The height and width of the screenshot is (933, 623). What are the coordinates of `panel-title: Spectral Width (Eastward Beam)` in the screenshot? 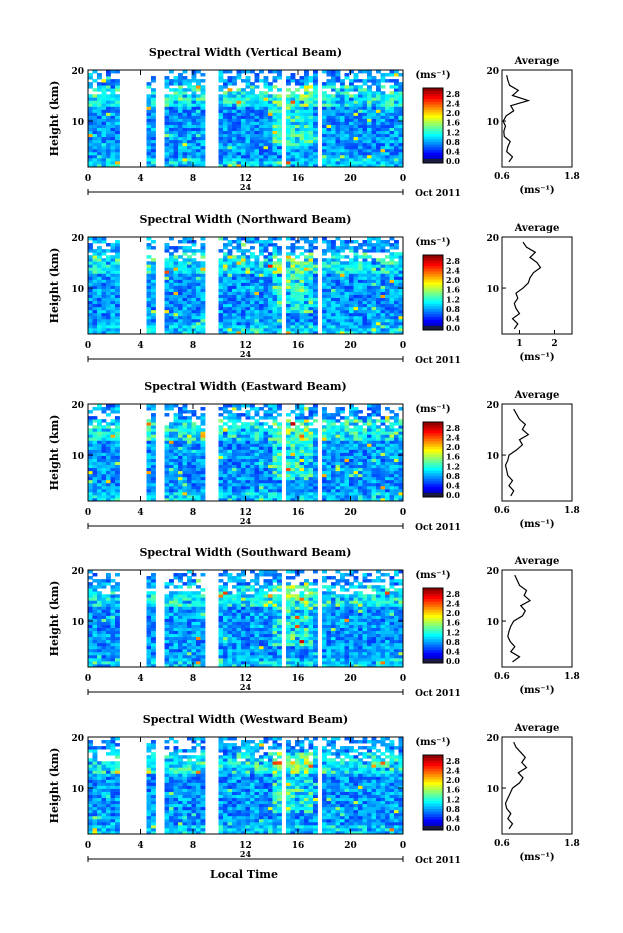 It's located at (245, 386).